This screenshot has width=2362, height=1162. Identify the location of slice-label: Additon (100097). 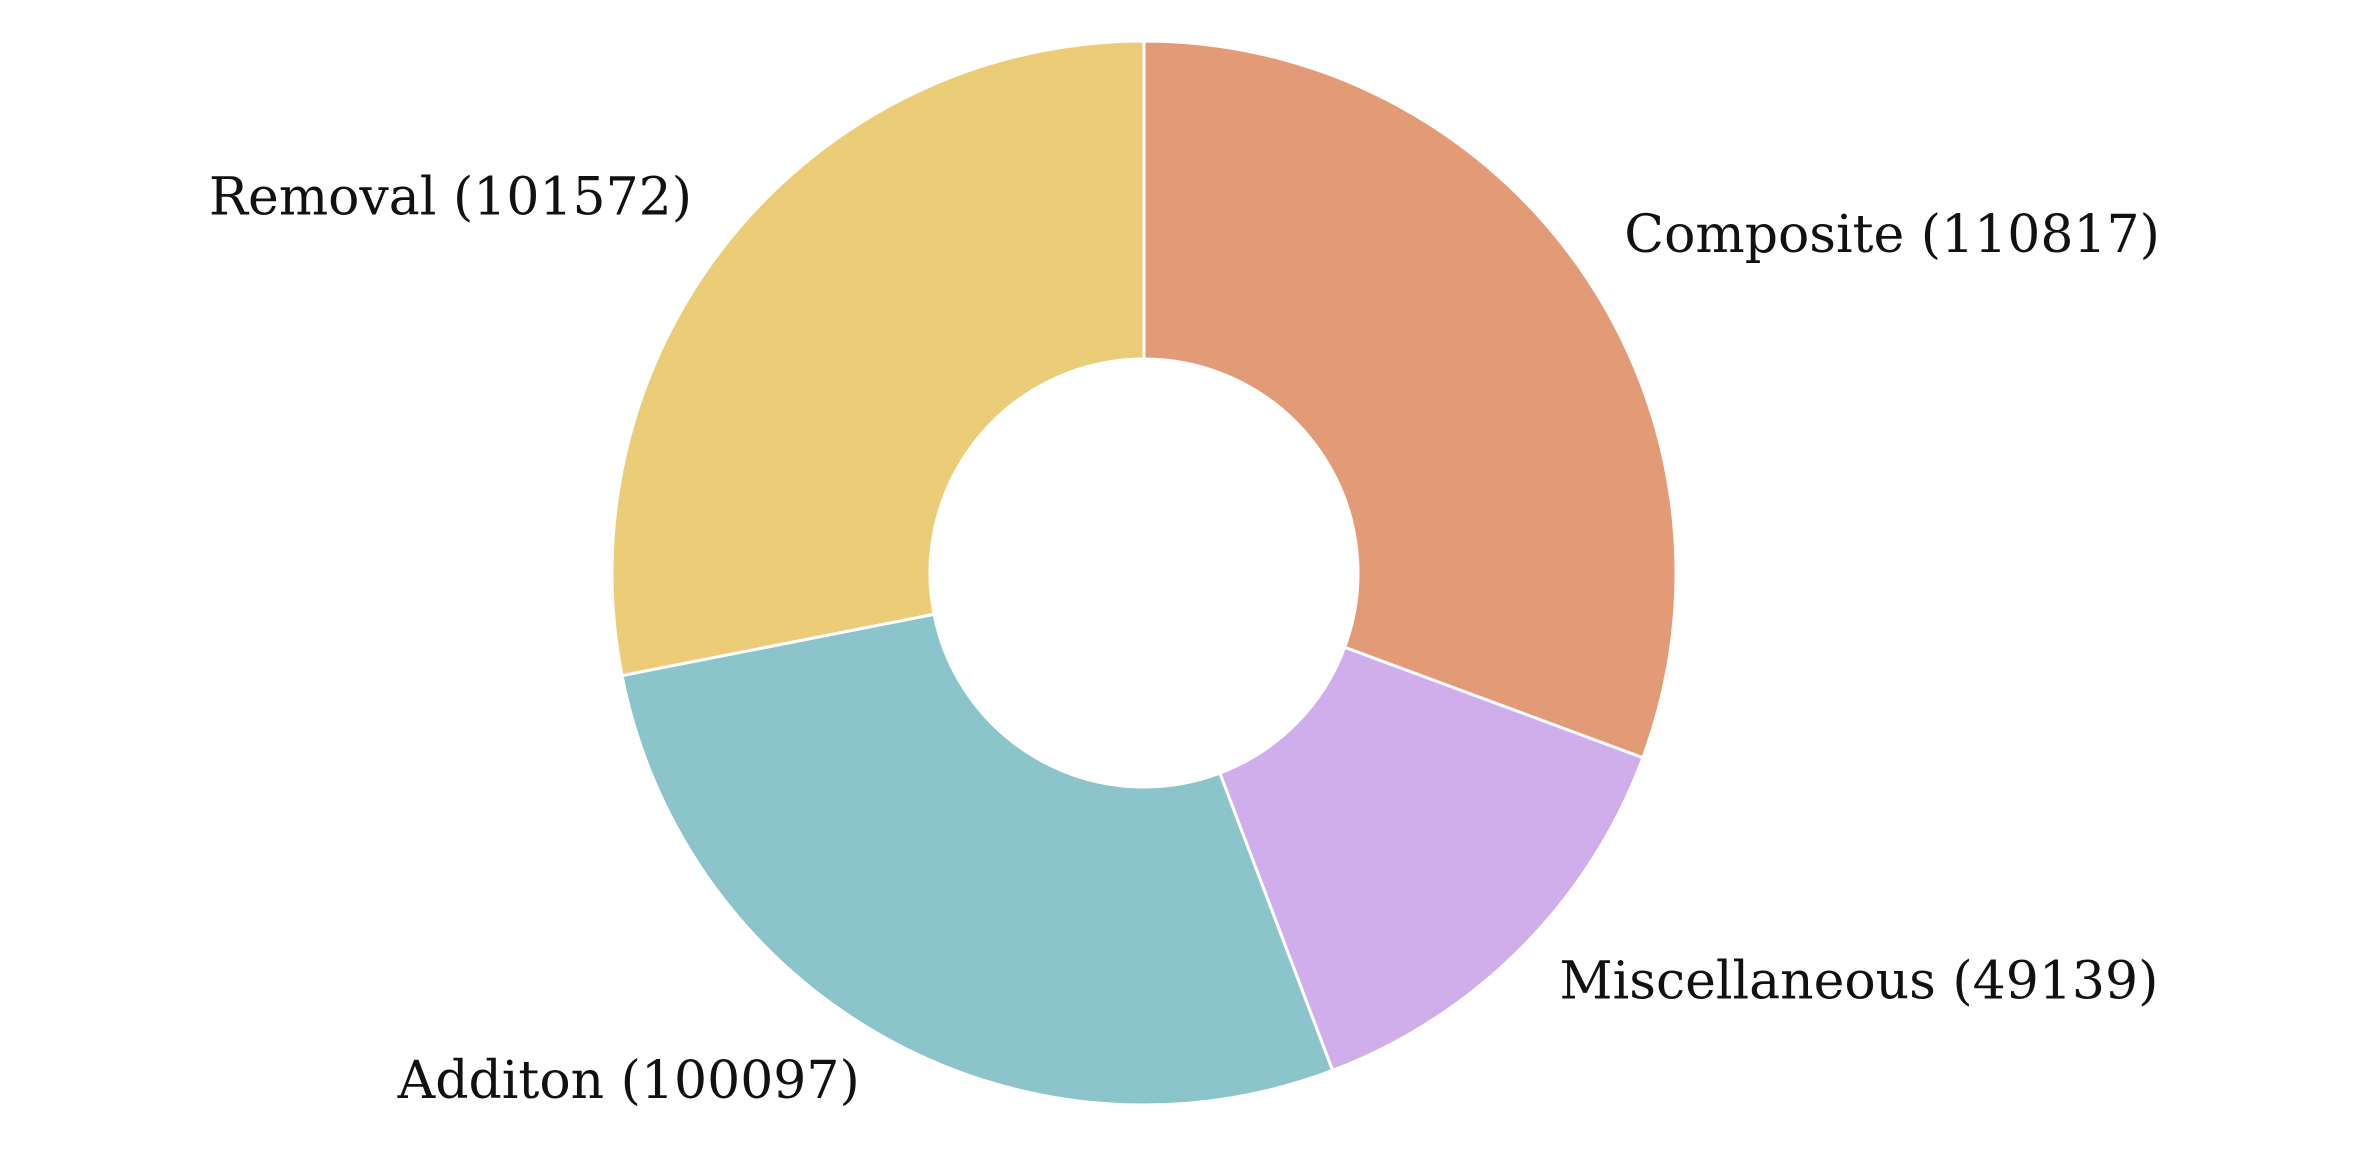
(628, 1081).